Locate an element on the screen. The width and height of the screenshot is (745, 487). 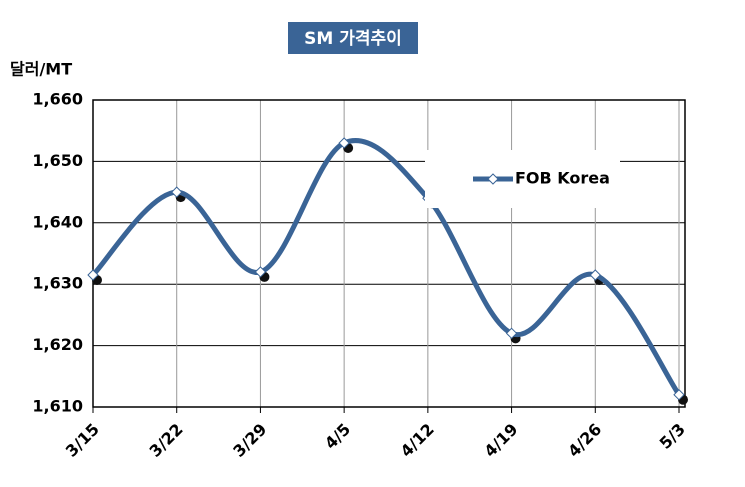
y-axis-label: 달러/MT is located at coordinates (41, 69).